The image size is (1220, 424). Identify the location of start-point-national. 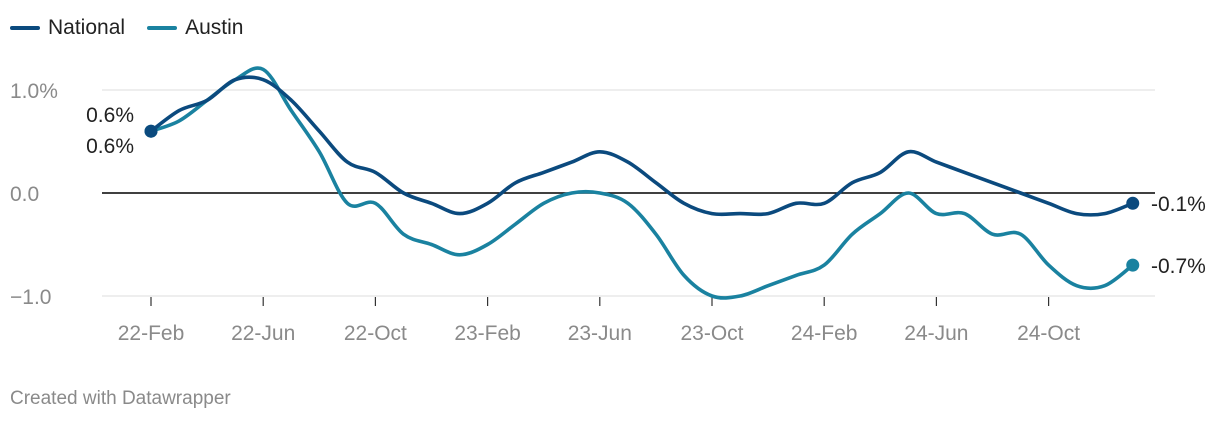
(151, 131).